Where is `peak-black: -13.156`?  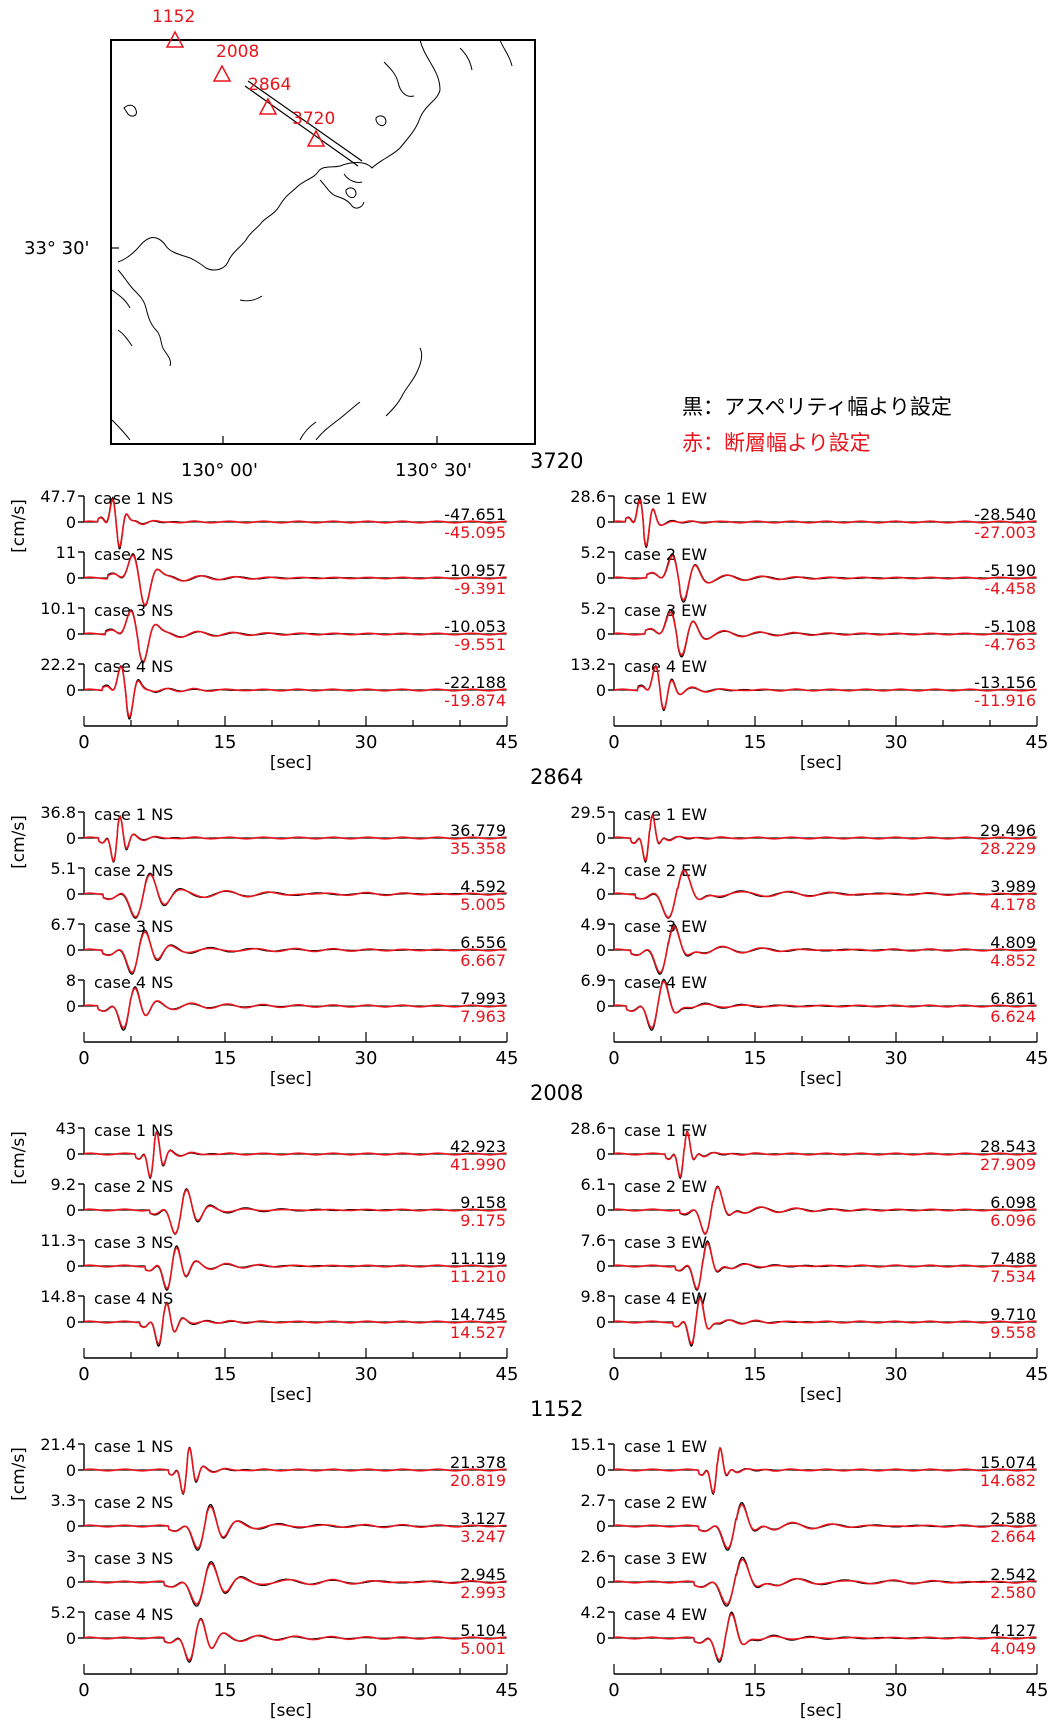 peak-black: -13.156 is located at coordinates (1005, 682).